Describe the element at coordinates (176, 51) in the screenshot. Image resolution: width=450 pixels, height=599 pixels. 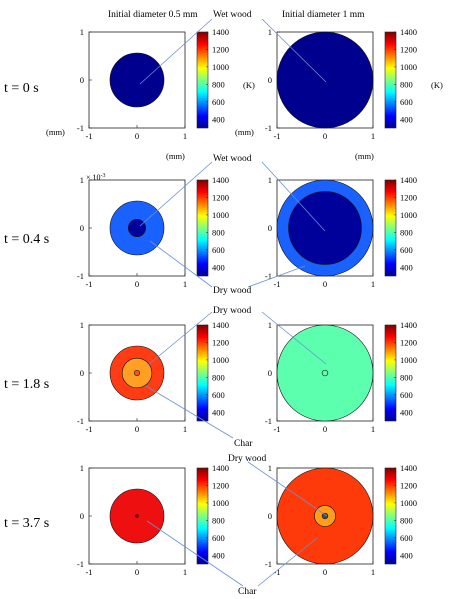
I see `arrow-wet-wood-t0-left` at that location.